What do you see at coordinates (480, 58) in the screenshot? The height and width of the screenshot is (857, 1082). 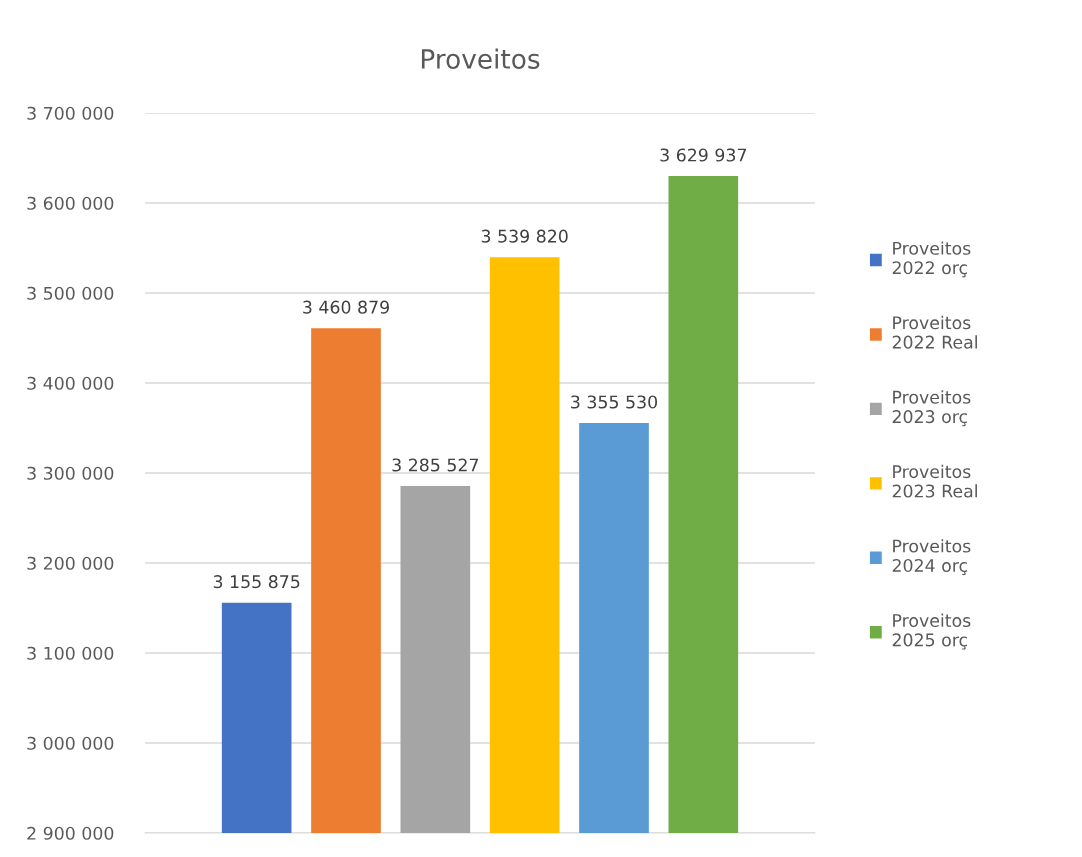 I see `chart-title: Proveitos` at bounding box center [480, 58].